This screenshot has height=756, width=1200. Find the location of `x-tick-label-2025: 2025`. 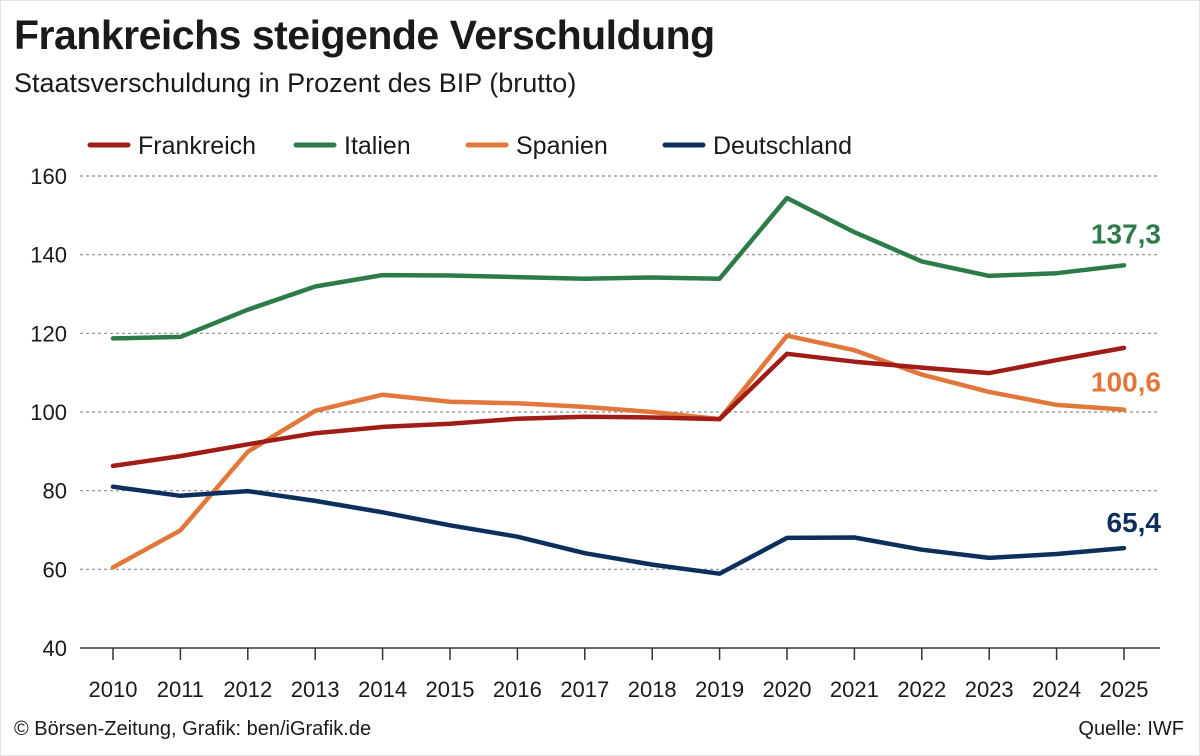

x-tick-label-2025: 2025 is located at coordinates (1124, 689).